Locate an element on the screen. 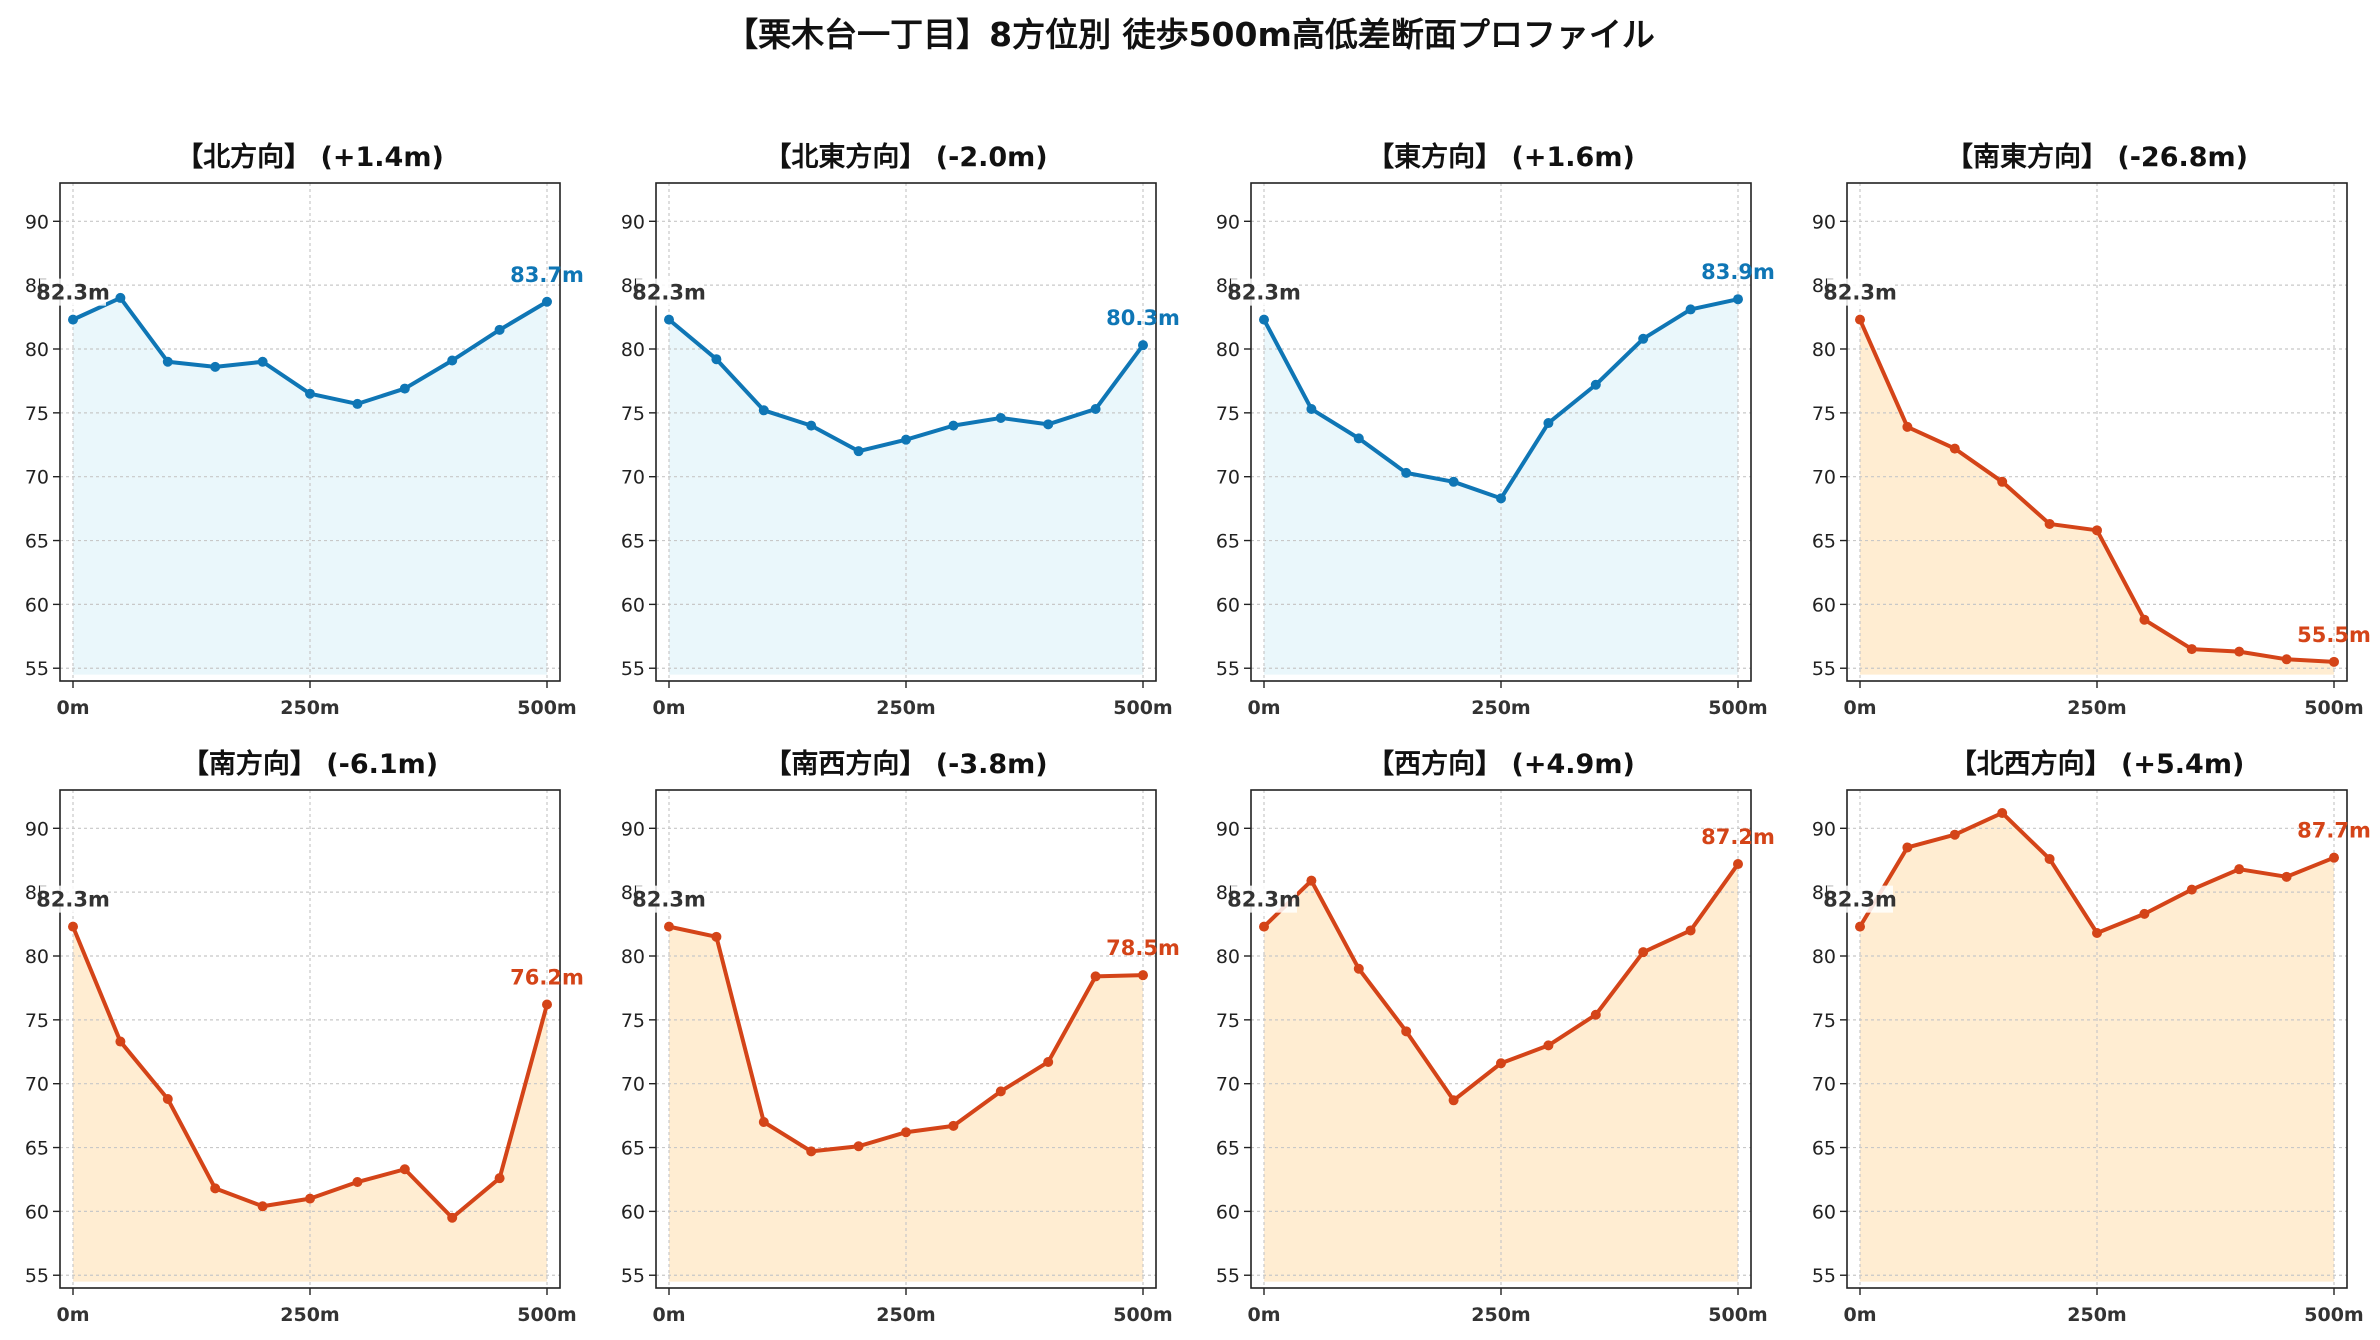 This screenshot has height=1340, width=2380. subplot-title: 【西方向】 (+4.9m) is located at coordinates (1501, 764).